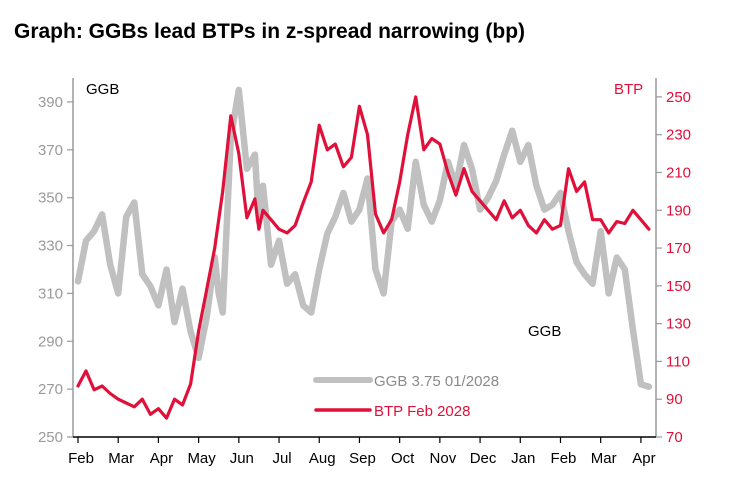 This screenshot has width=734, height=490. Describe the element at coordinates (678, 361) in the screenshot. I see `right-tick-label: 110` at that location.